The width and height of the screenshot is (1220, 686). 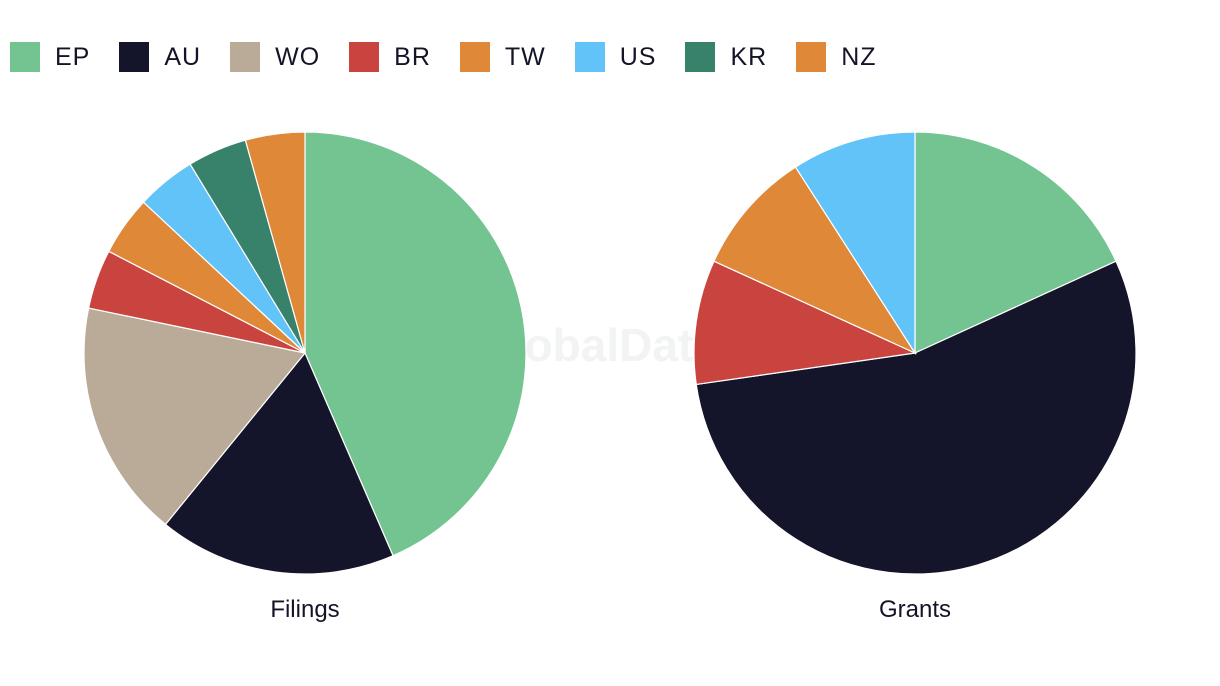 I want to click on legend-swatch-br, so click(x=364, y=57).